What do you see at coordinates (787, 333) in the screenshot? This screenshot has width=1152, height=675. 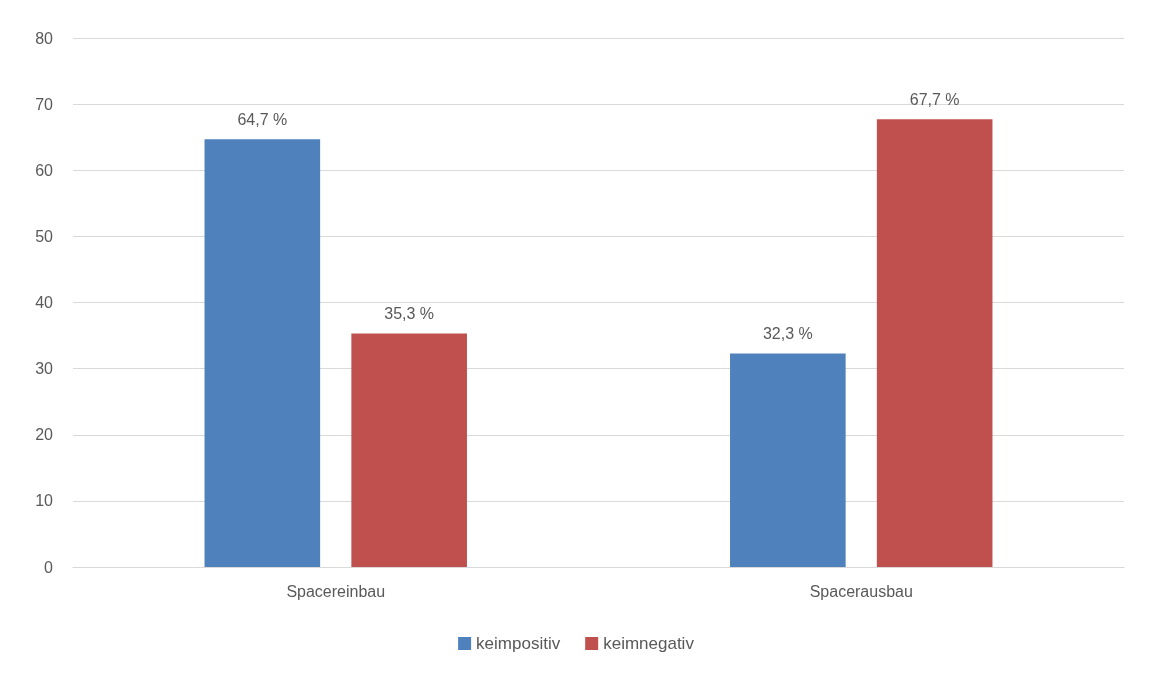 I see `data-label: 32,3 %` at bounding box center [787, 333].